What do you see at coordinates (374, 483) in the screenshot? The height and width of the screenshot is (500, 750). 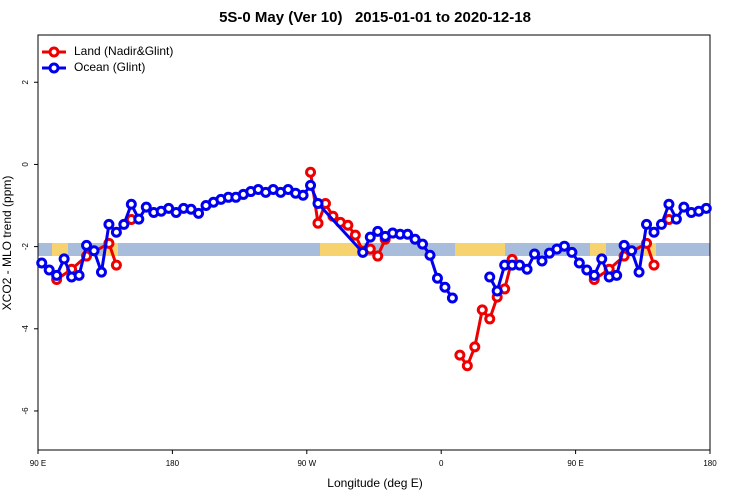 I see `x-axis-label: Longitude (deg E)` at bounding box center [374, 483].